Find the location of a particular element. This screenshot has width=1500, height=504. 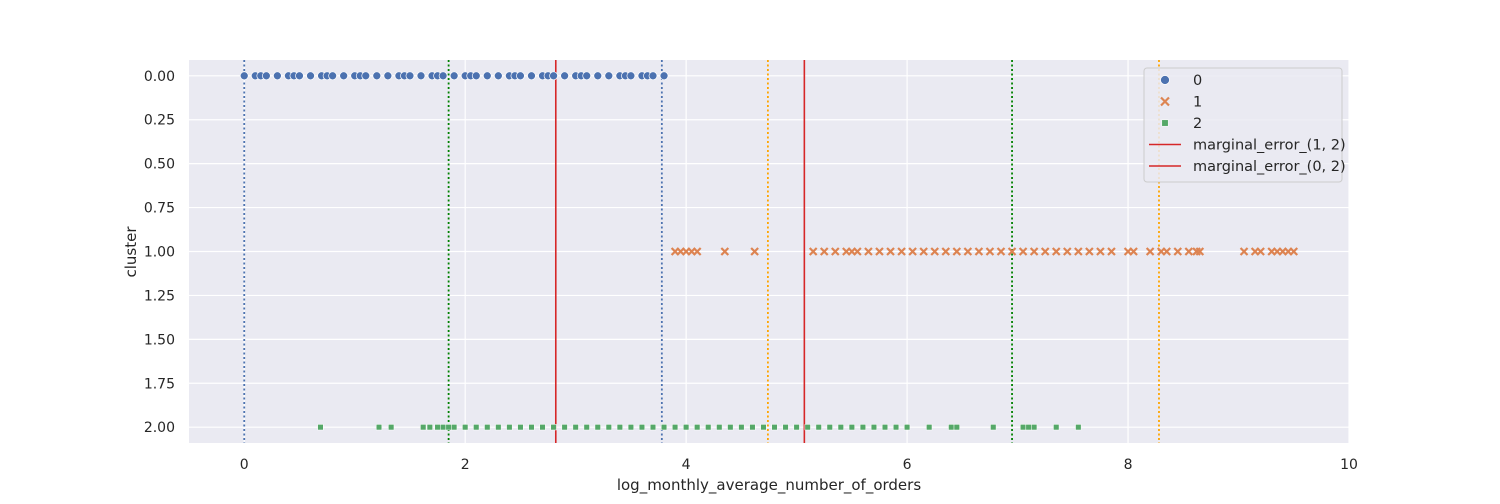

x-tick-label: 0 is located at coordinates (244, 465).